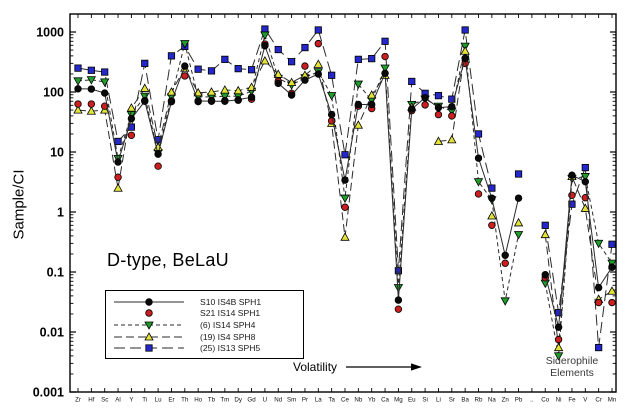 The image size is (630, 414). What do you see at coordinates (212, 400) in the screenshot?
I see `x-tick-label: Tb` at bounding box center [212, 400].